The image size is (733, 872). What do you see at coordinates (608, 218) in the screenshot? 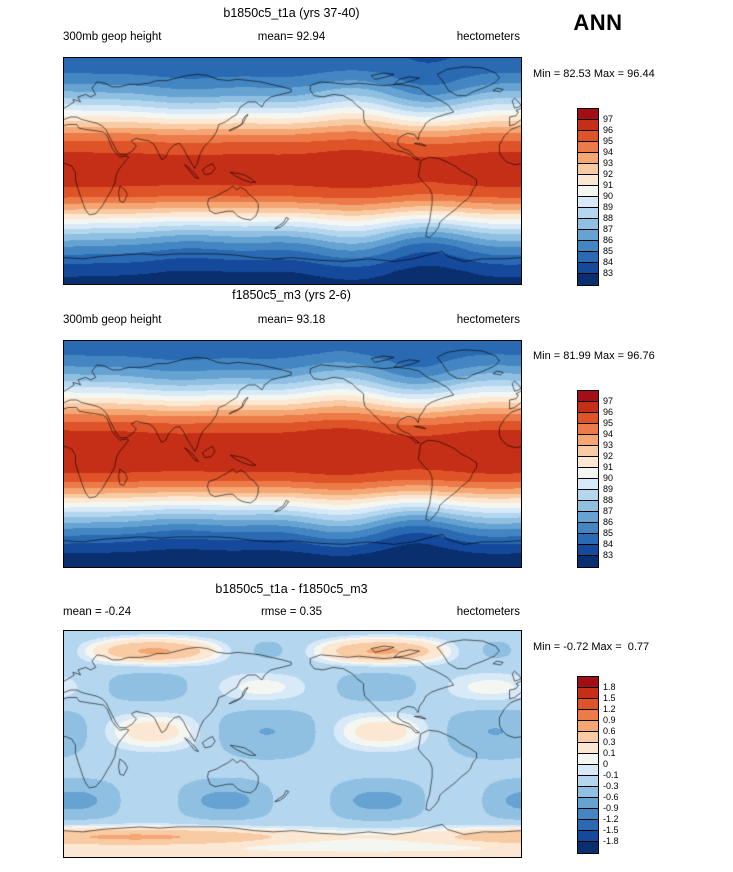
I see `colorbar-tick-label: 88` at bounding box center [608, 218].